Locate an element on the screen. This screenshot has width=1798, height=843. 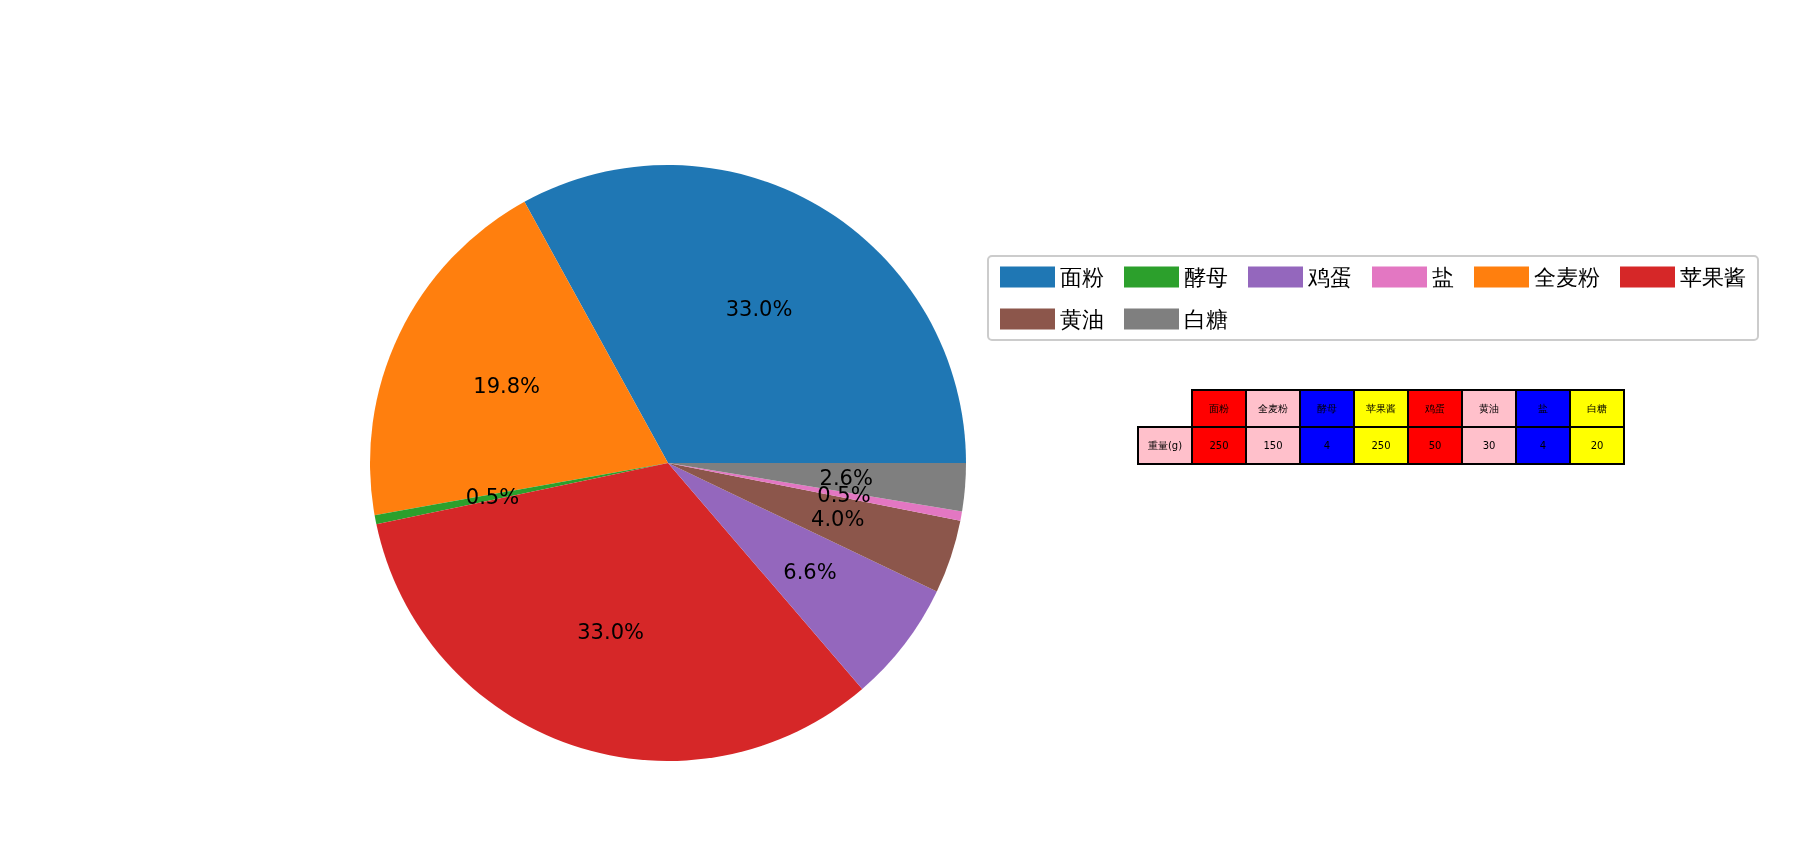
data-label: 19.8% is located at coordinates (507, 385).